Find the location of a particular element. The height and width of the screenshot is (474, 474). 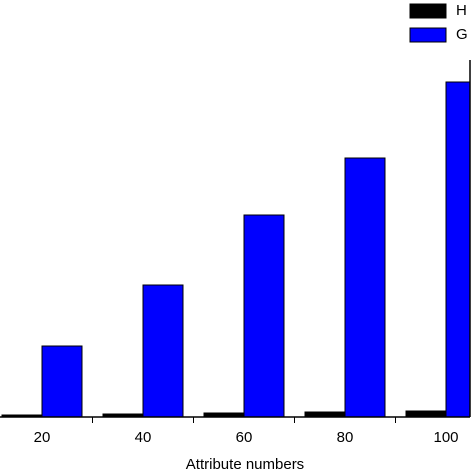

x-tick-label: 60 is located at coordinates (244, 437).